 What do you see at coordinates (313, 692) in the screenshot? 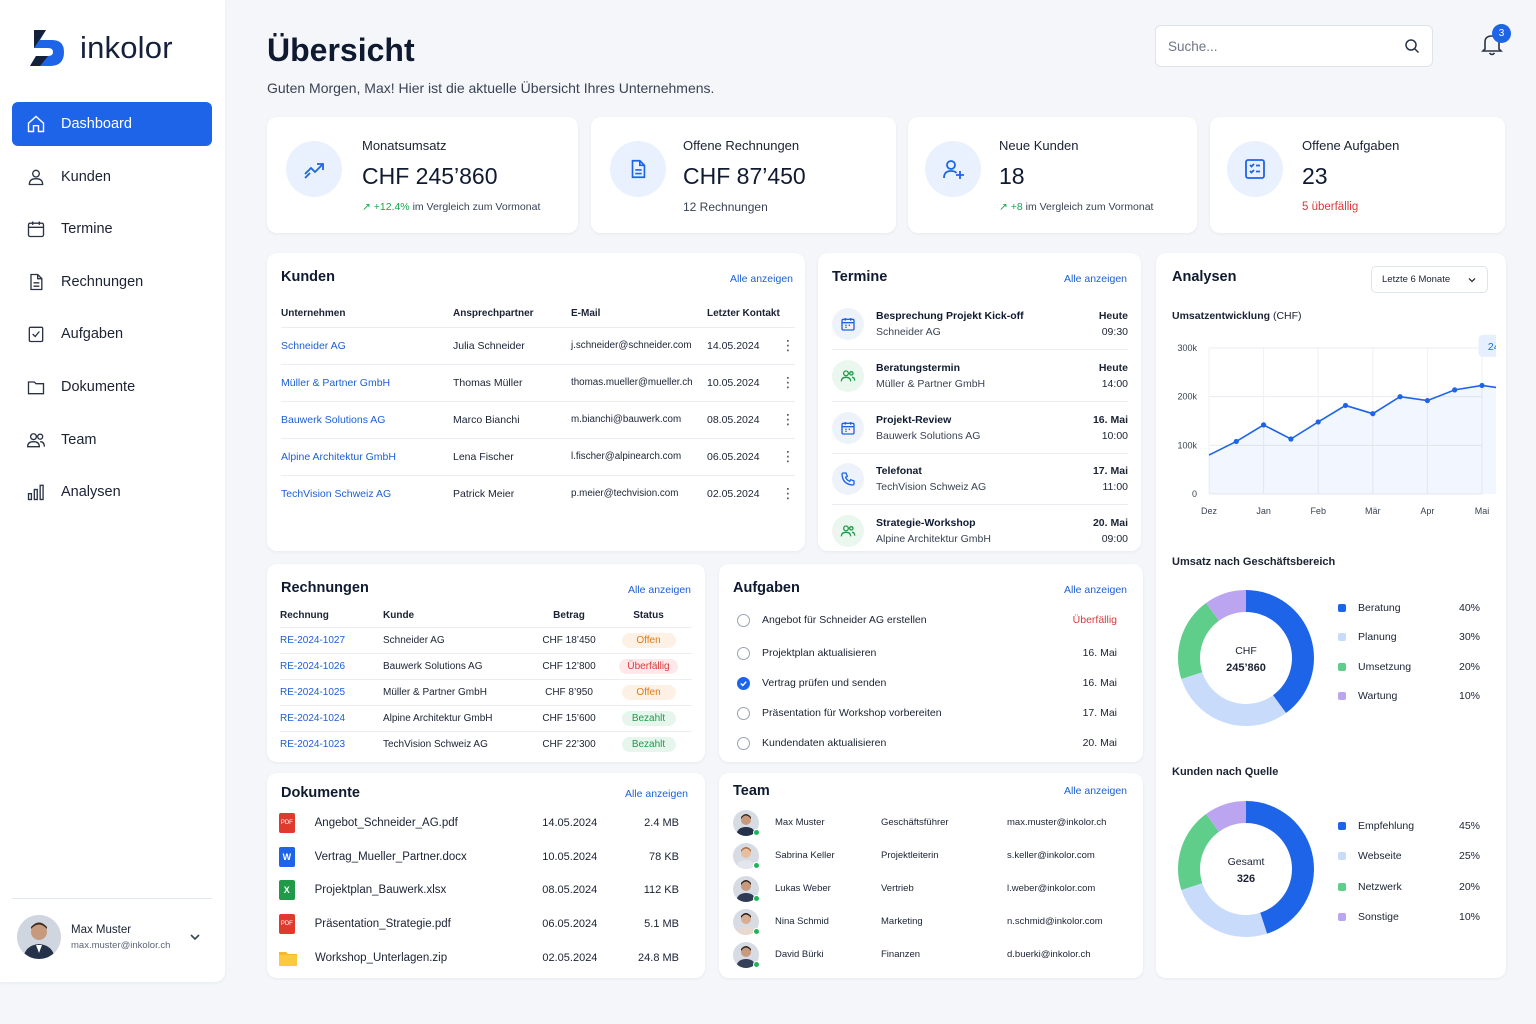
I see `invoice-link: RE-2024-1025` at bounding box center [313, 692].